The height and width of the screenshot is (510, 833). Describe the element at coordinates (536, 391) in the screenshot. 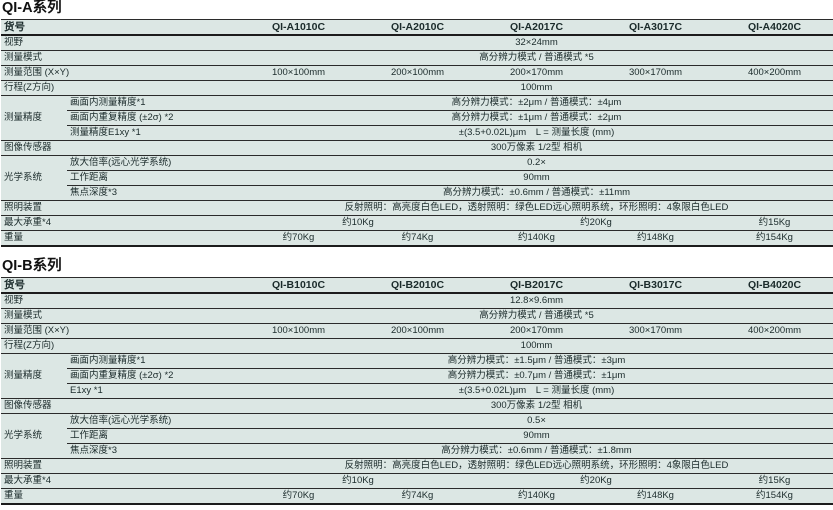

I see `row-value: ±(3.5+0.02L)μm L = 测量长度 (mm)` at that location.